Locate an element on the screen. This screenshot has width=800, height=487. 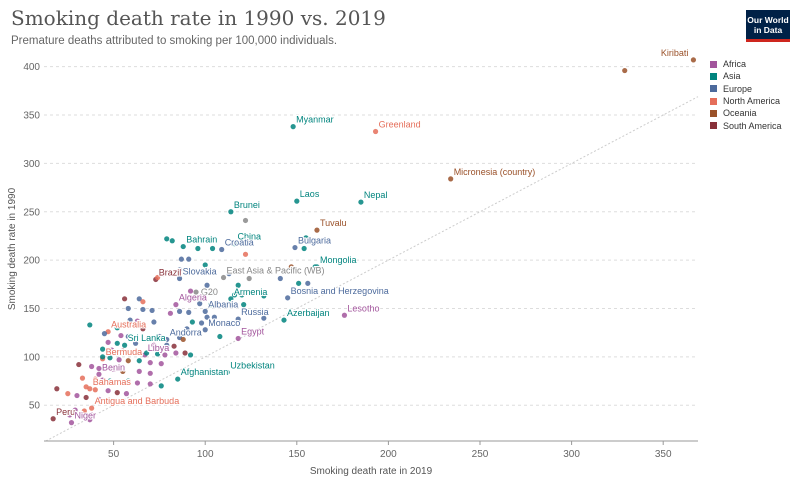
legend-item-asia: Asia is located at coordinates (746, 76).